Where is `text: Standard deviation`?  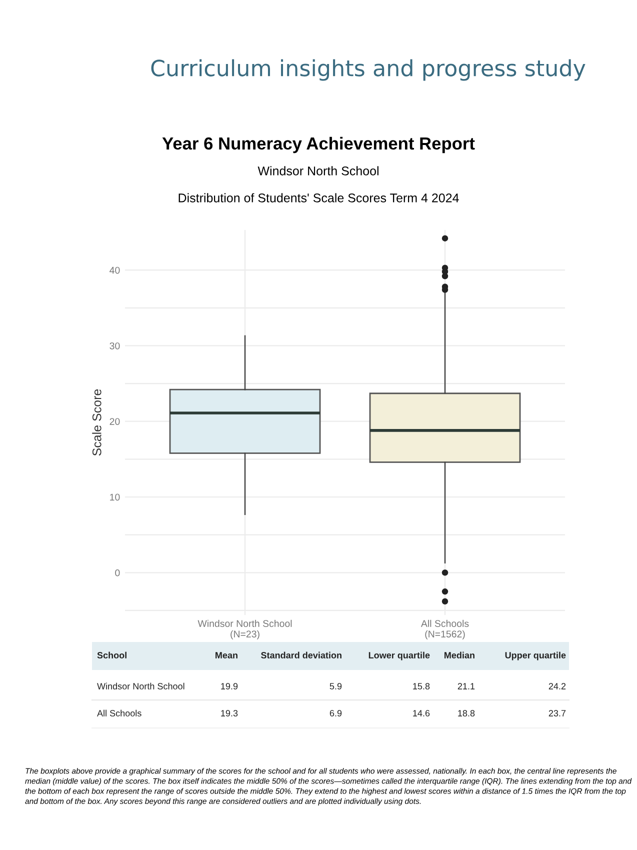
text: Standard deviation is located at coordinates (301, 655).